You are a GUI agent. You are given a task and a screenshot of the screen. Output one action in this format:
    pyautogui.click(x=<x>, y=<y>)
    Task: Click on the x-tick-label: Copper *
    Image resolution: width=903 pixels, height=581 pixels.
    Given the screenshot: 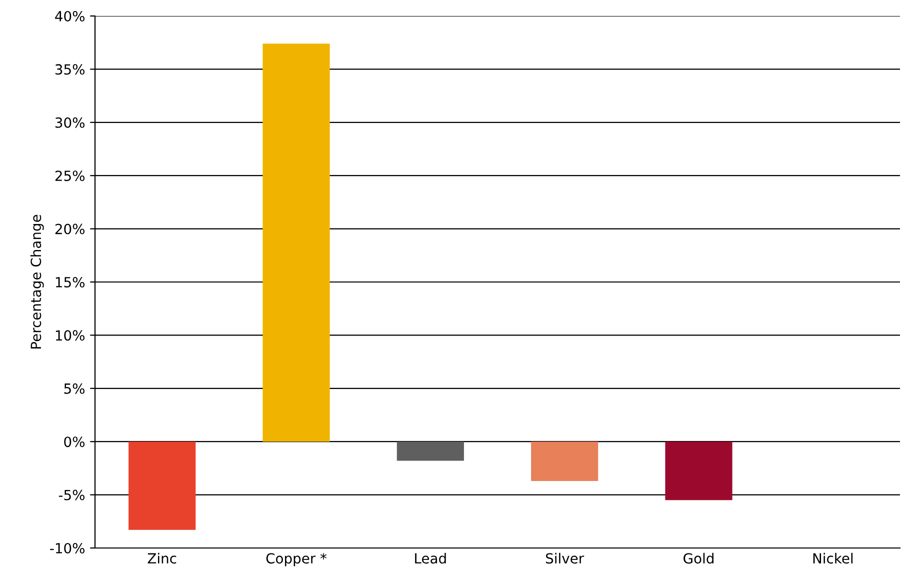 What is the action you would take?
    pyautogui.click(x=296, y=559)
    